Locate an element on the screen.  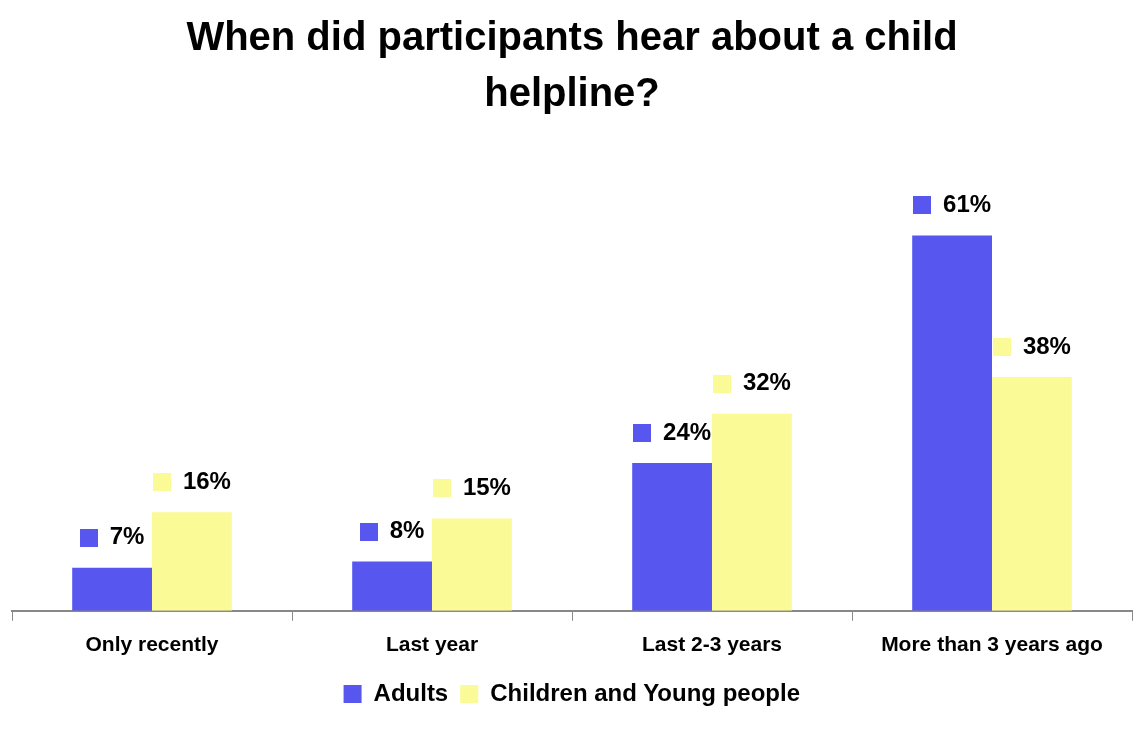
legend-label: Adults is located at coordinates (411, 692).